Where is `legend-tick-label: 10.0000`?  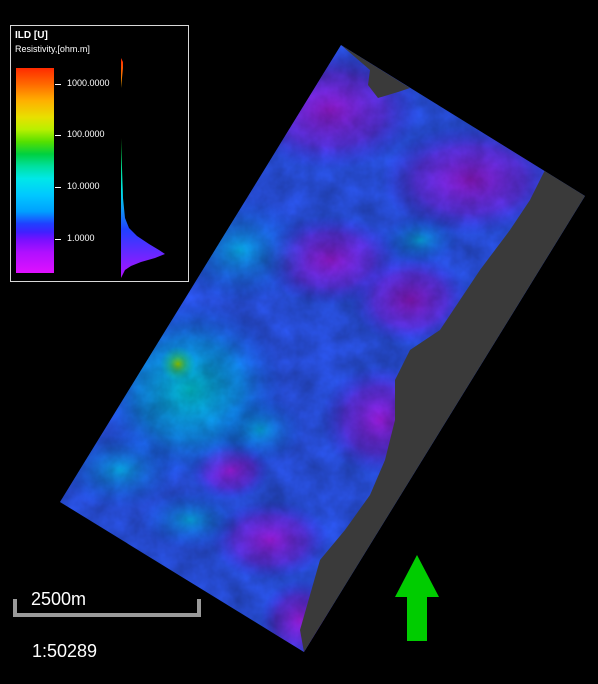
legend-tick-label: 10.0000 is located at coordinates (83, 186).